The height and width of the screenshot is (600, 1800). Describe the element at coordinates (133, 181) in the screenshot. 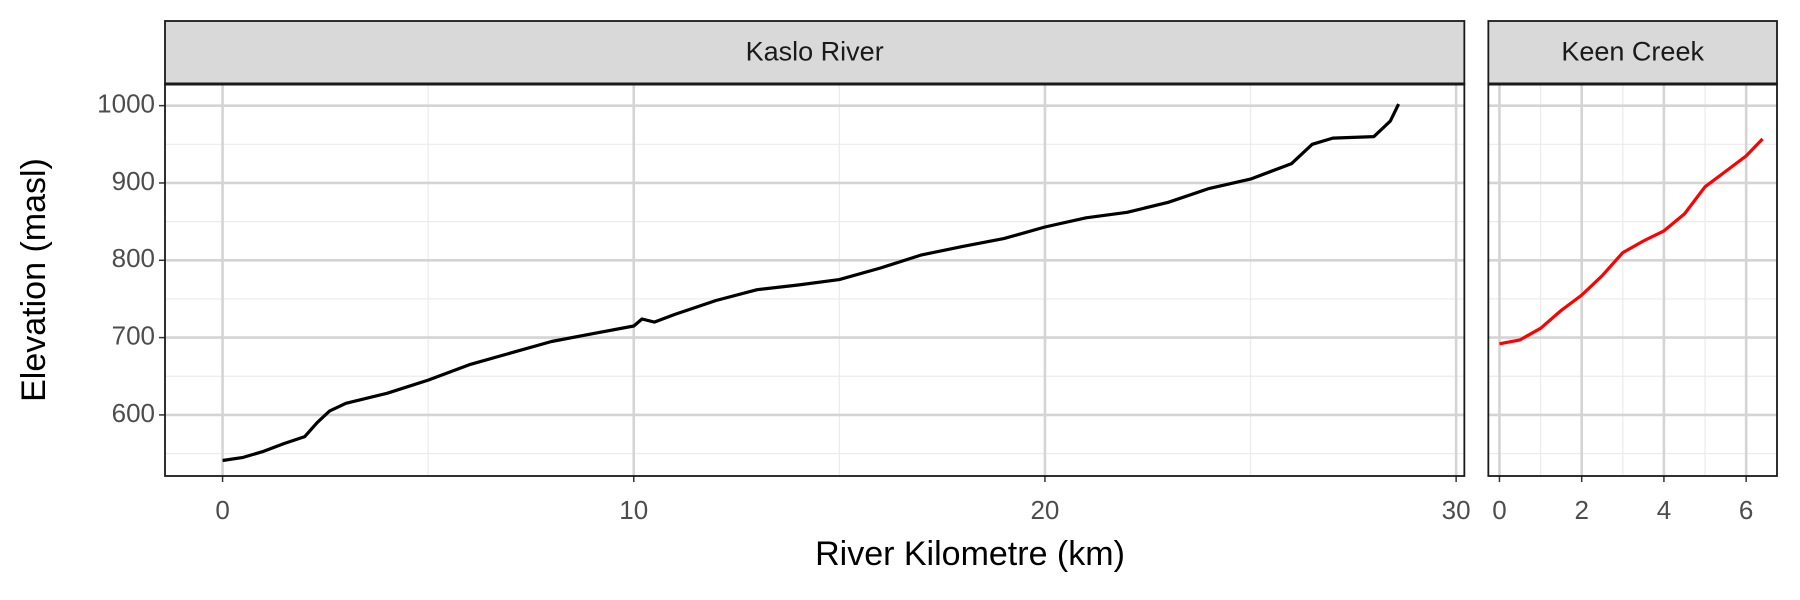

I see `y-tick-label: 900` at that location.